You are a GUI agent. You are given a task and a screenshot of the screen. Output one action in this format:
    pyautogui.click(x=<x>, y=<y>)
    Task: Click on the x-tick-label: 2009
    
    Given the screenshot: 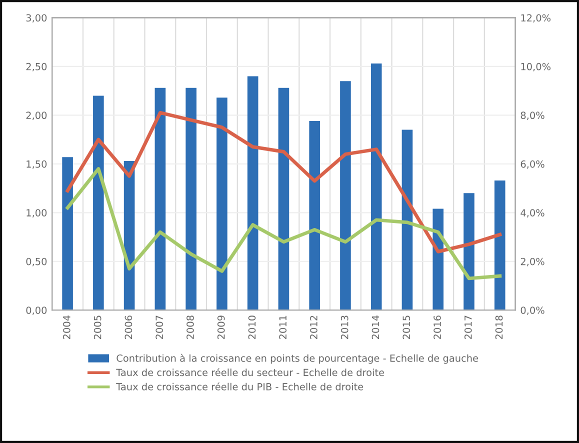 What is the action you would take?
    pyautogui.click(x=221, y=327)
    